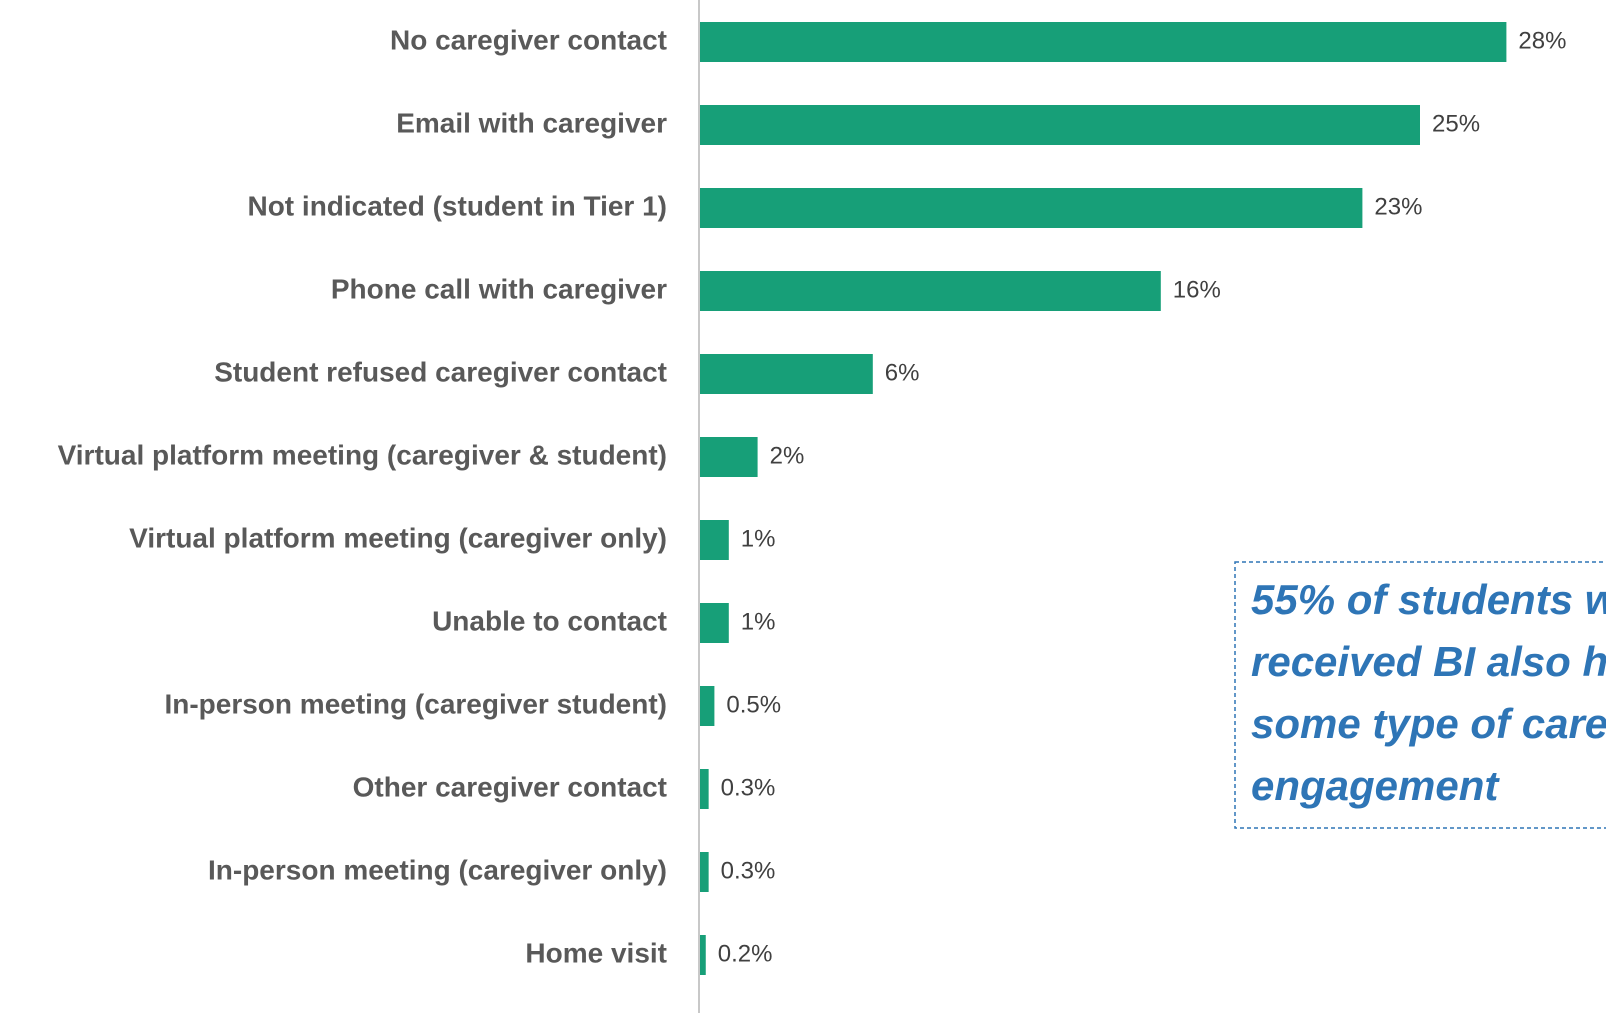 The image size is (1606, 1013). Describe the element at coordinates (745, 953) in the screenshot. I see `value-label: 0.2%` at that location.